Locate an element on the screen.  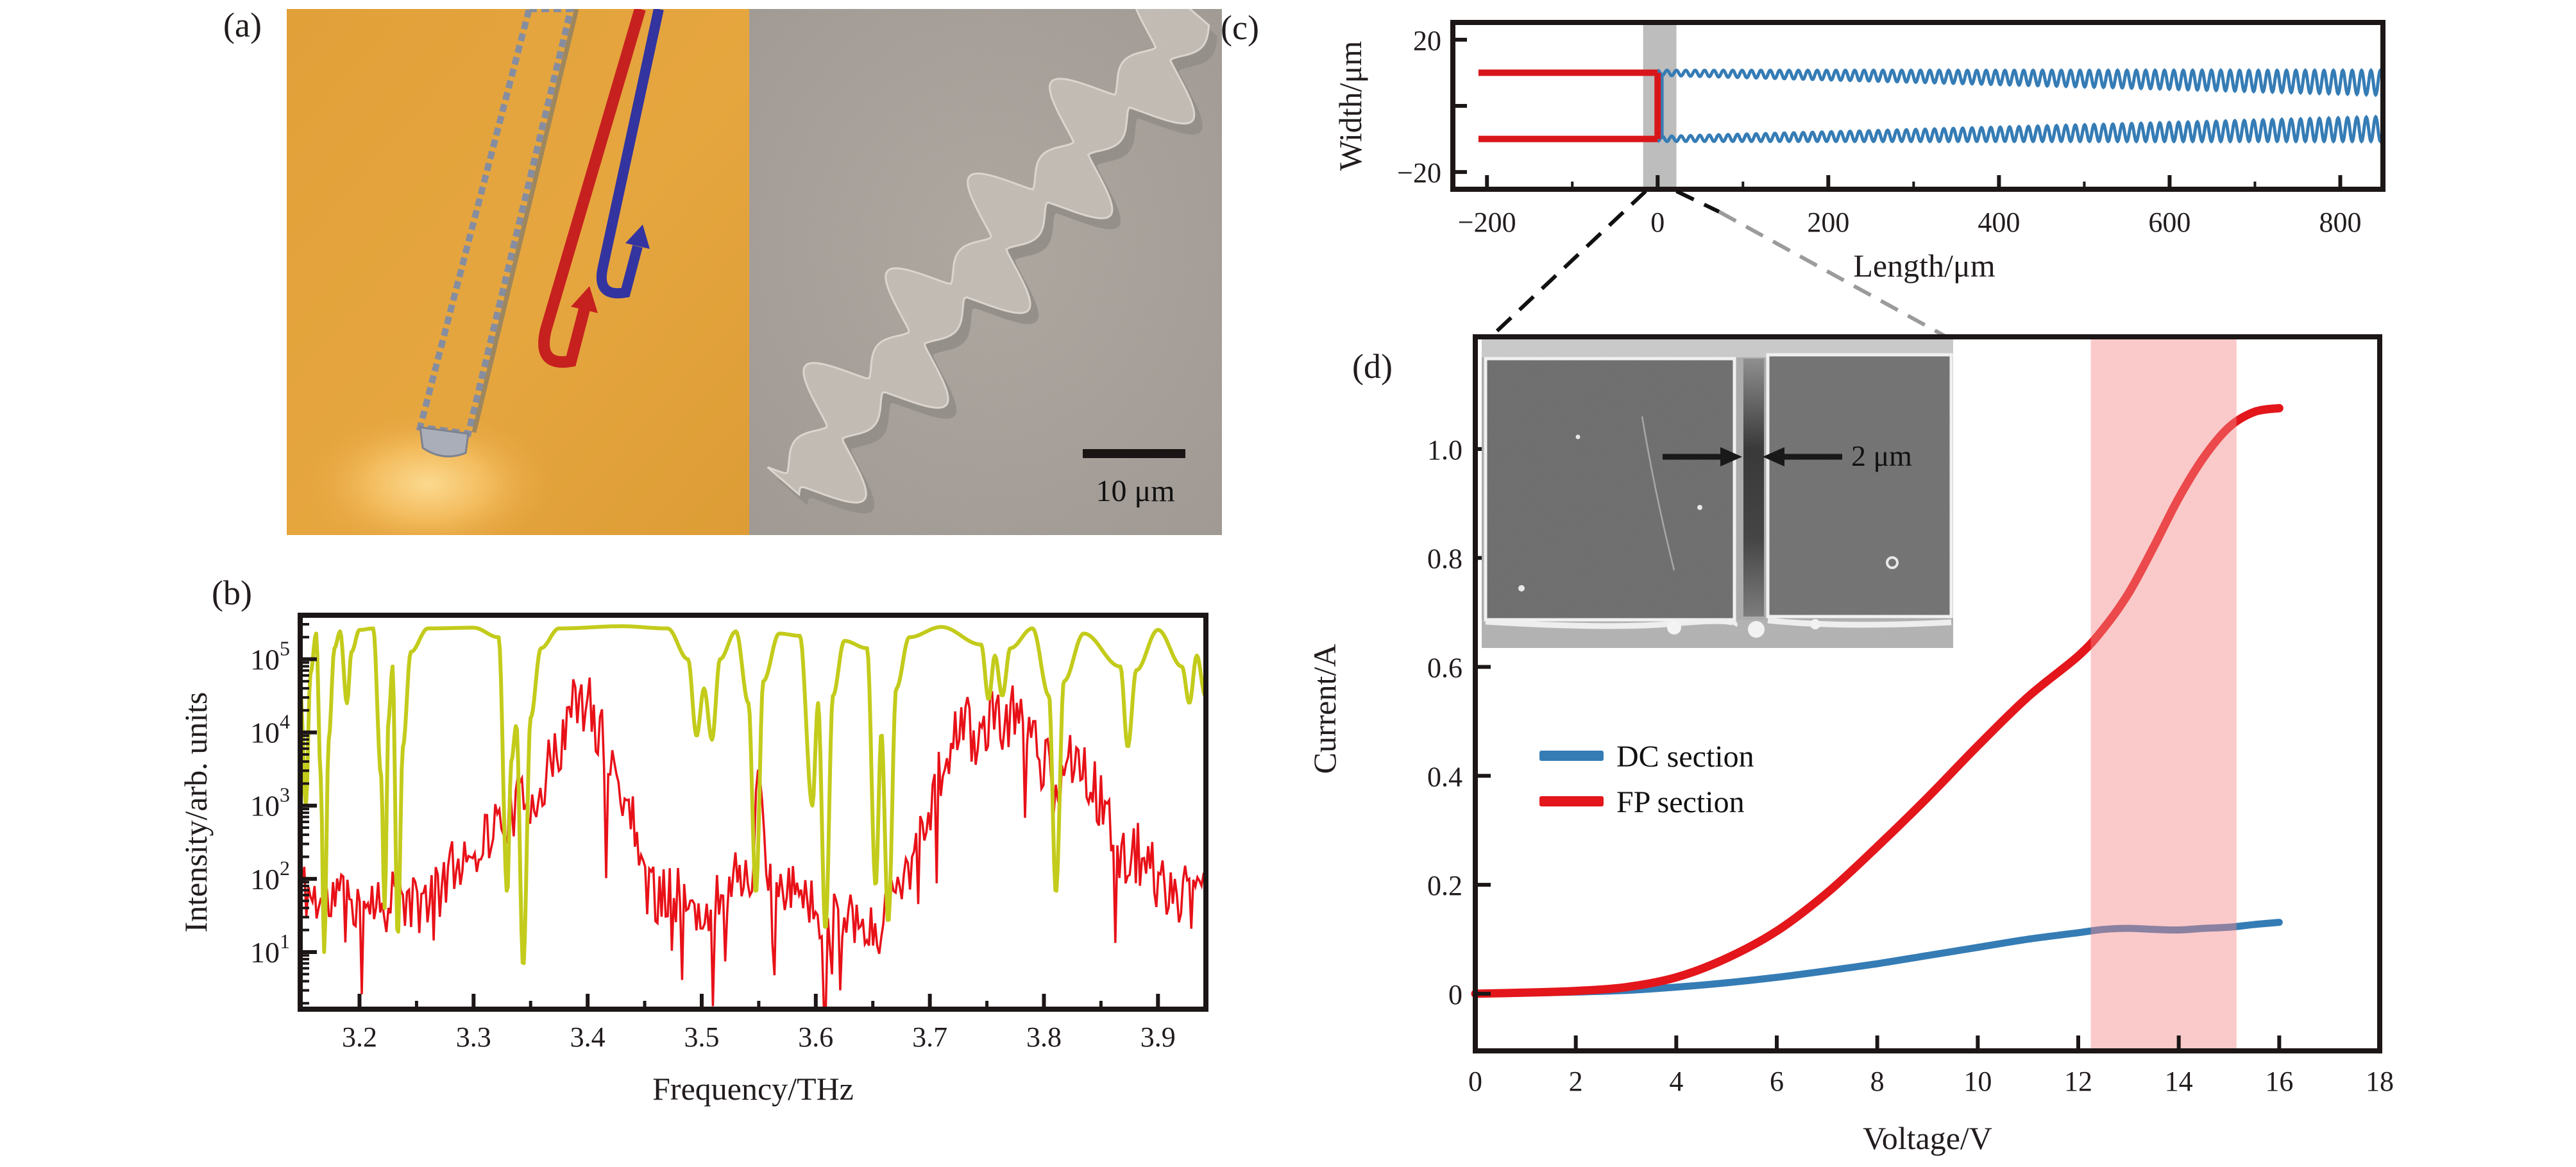
device-3d-render is located at coordinates (518, 272).